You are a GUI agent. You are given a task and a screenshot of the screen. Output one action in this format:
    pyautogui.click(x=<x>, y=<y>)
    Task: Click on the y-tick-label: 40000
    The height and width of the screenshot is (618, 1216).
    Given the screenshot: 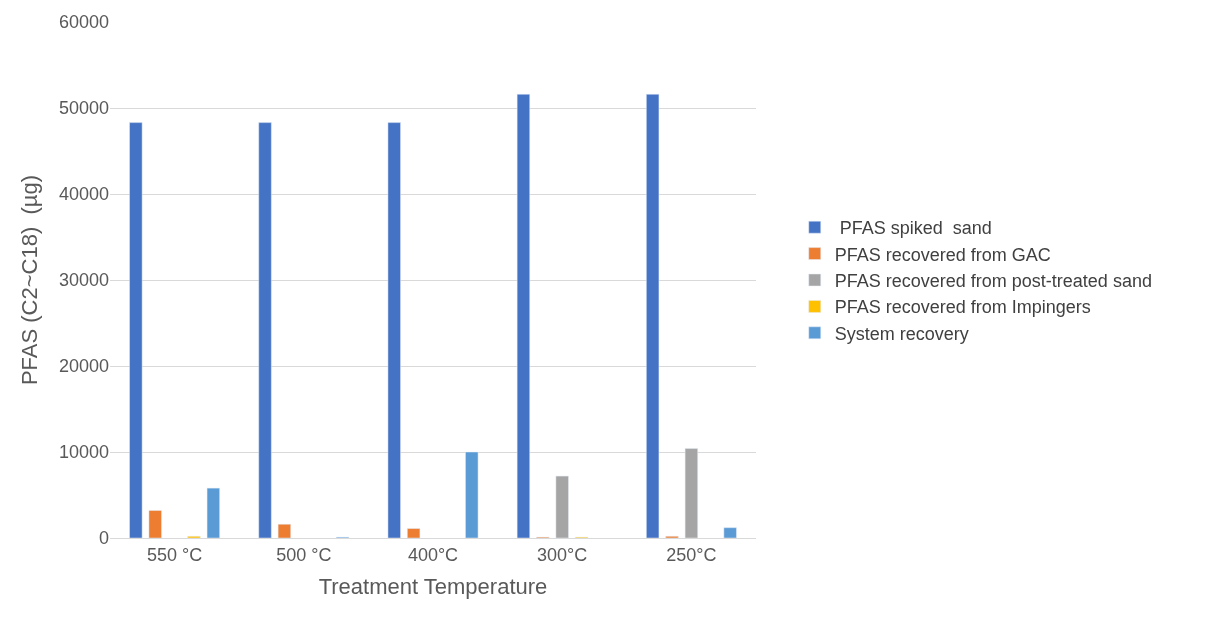 What is the action you would take?
    pyautogui.click(x=83, y=194)
    